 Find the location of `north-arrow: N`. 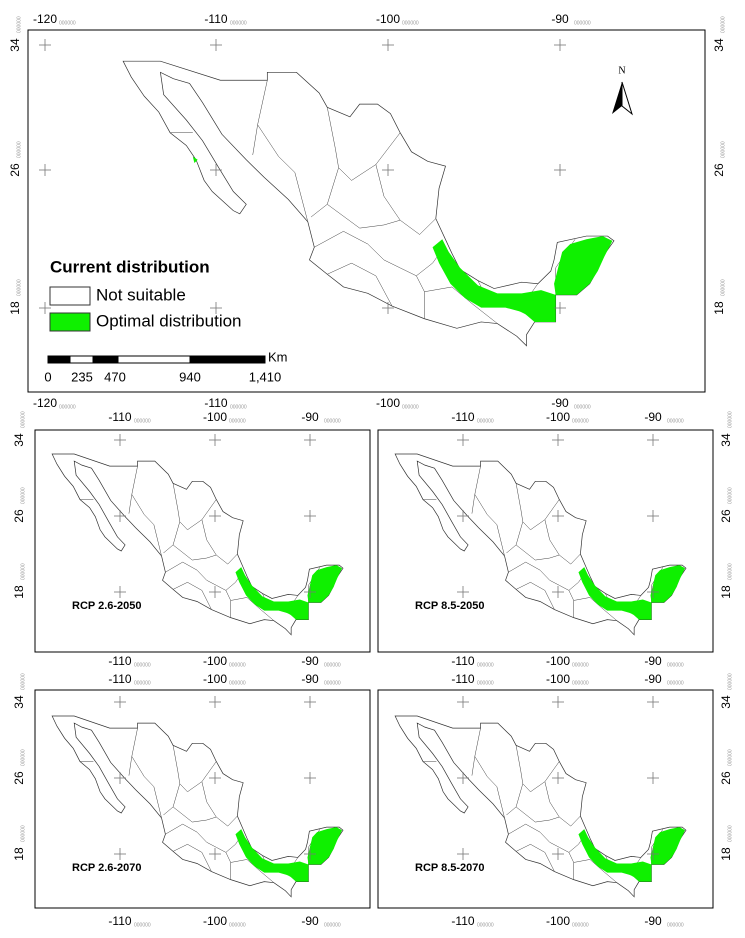

north-arrow: N is located at coordinates (622, 90).